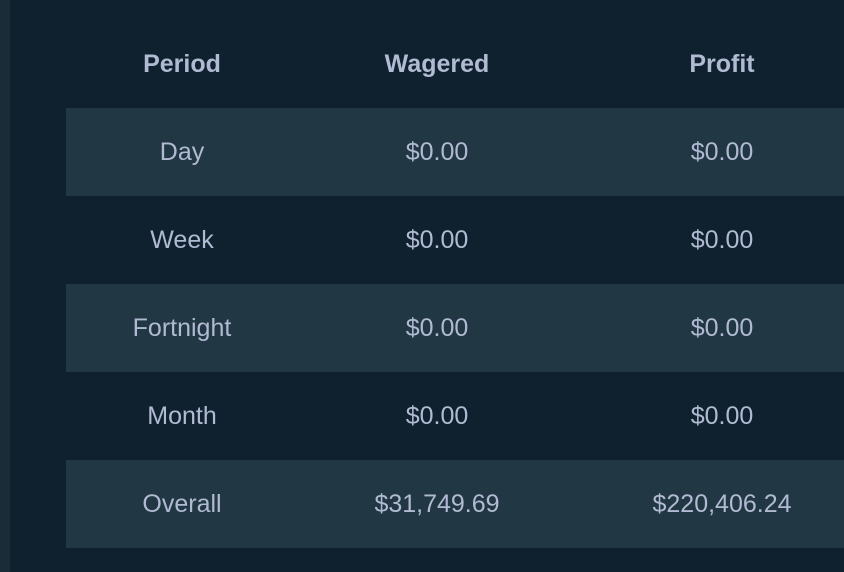  What do you see at coordinates (182, 63) in the screenshot?
I see `header-period: Period` at bounding box center [182, 63].